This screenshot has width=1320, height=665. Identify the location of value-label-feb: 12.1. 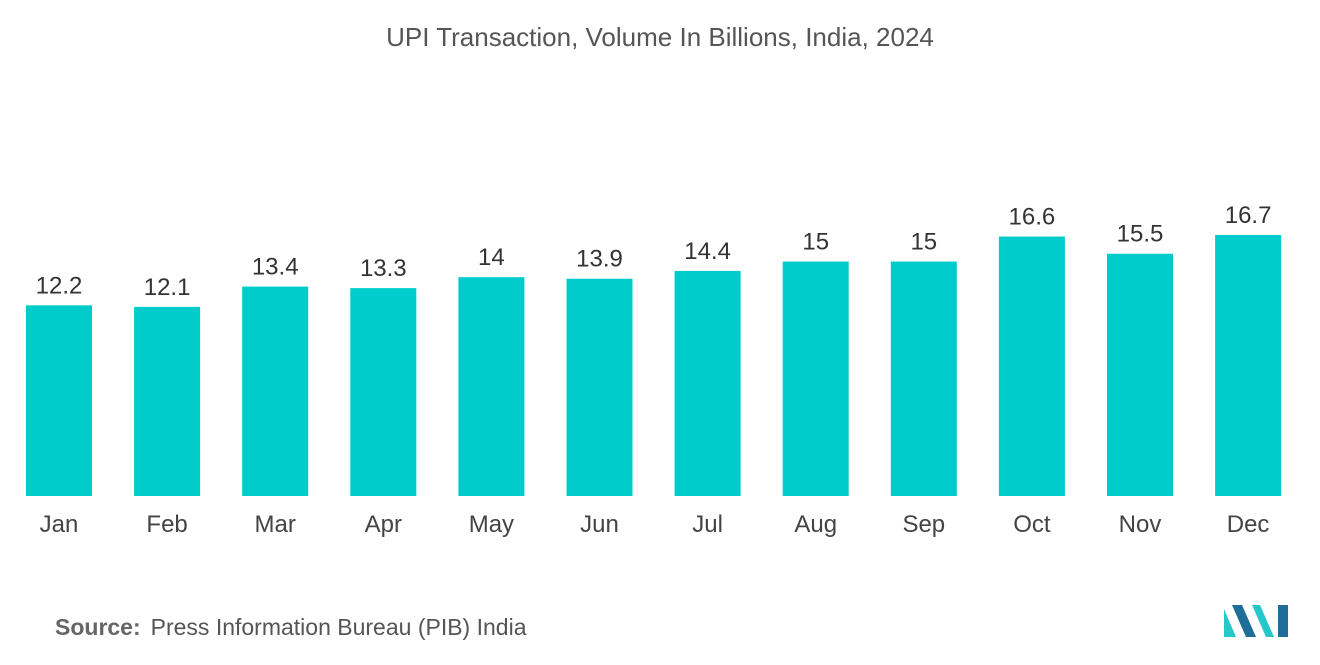
(167, 287).